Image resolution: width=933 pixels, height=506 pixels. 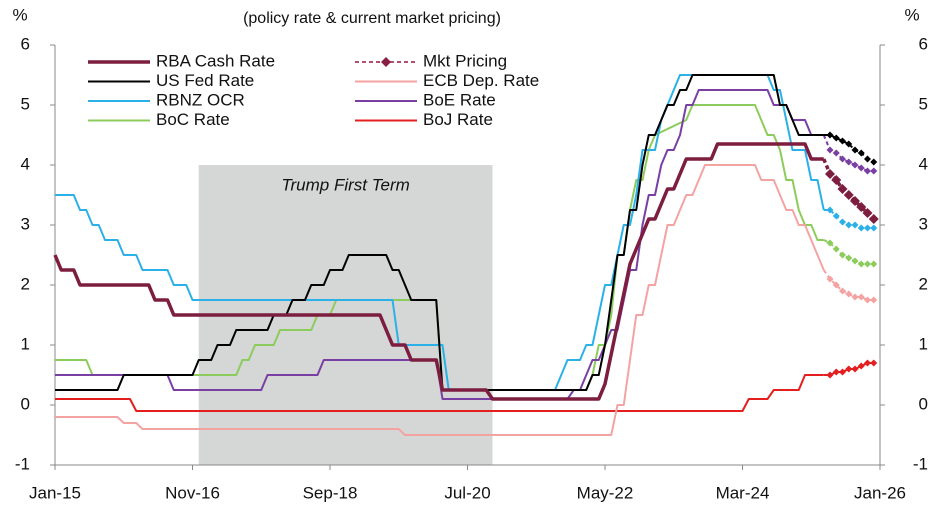 What do you see at coordinates (923, 163) in the screenshot?
I see `y2-tick-label: 4` at bounding box center [923, 163].